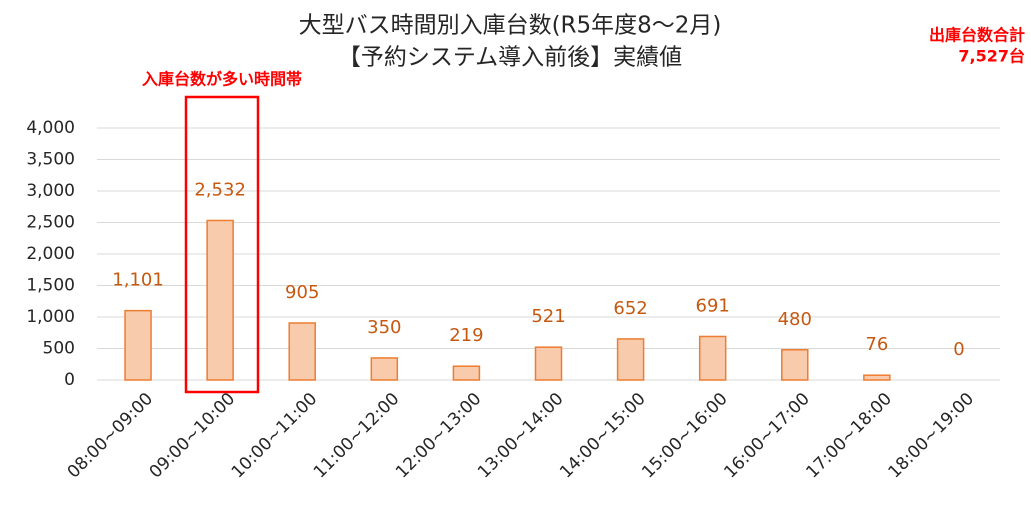 This screenshot has height=507, width=1031. I want to click on highlight-box, so click(222, 244).